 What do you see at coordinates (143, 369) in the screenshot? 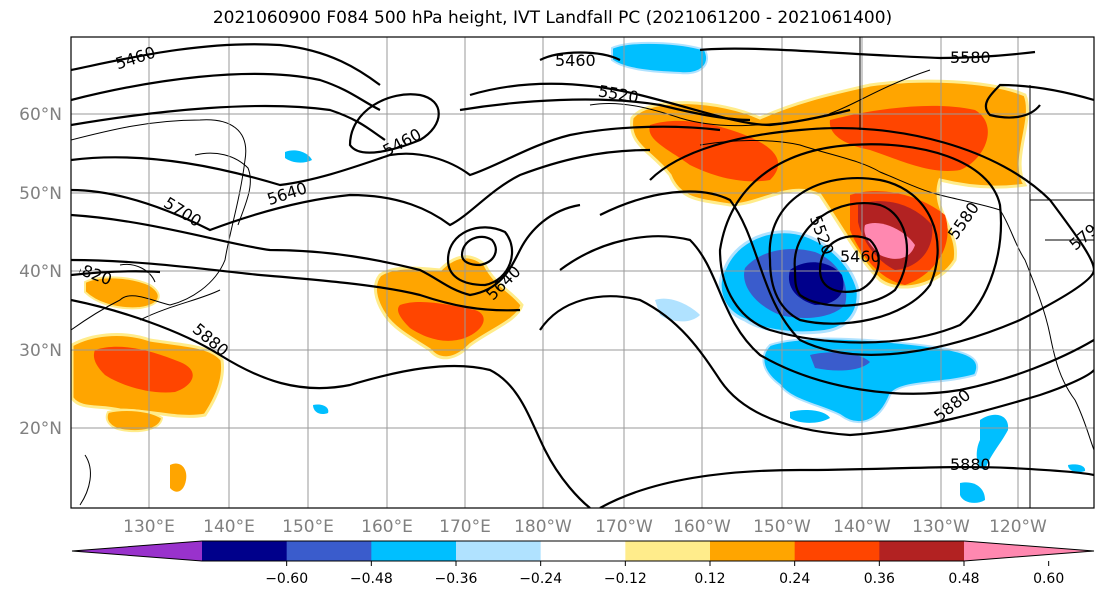
I see `shade-positive-west2-inner` at bounding box center [143, 369].